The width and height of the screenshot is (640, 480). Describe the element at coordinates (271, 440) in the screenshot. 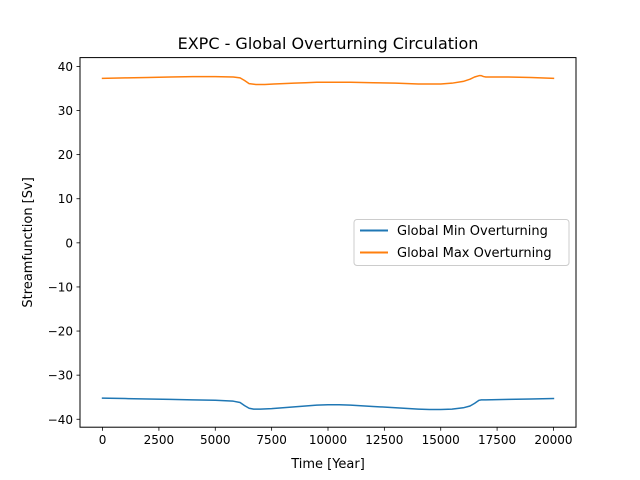

I see `x-tick-label: 7500` at that location.